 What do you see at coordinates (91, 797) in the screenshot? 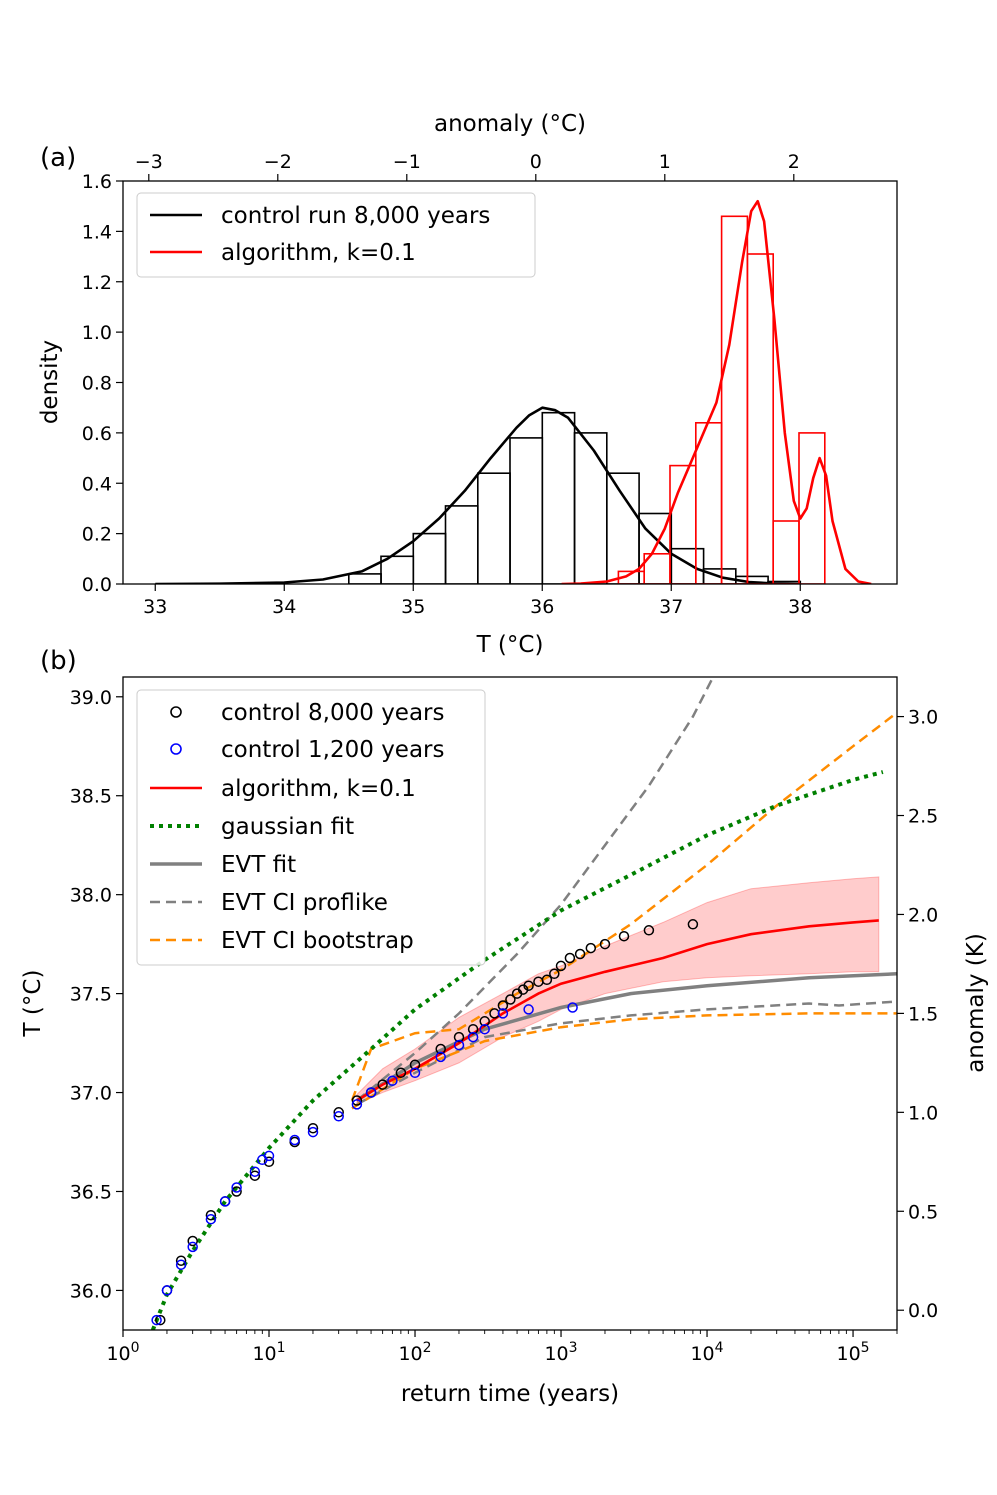
I see `y-tick-label: 38.5` at bounding box center [91, 797].